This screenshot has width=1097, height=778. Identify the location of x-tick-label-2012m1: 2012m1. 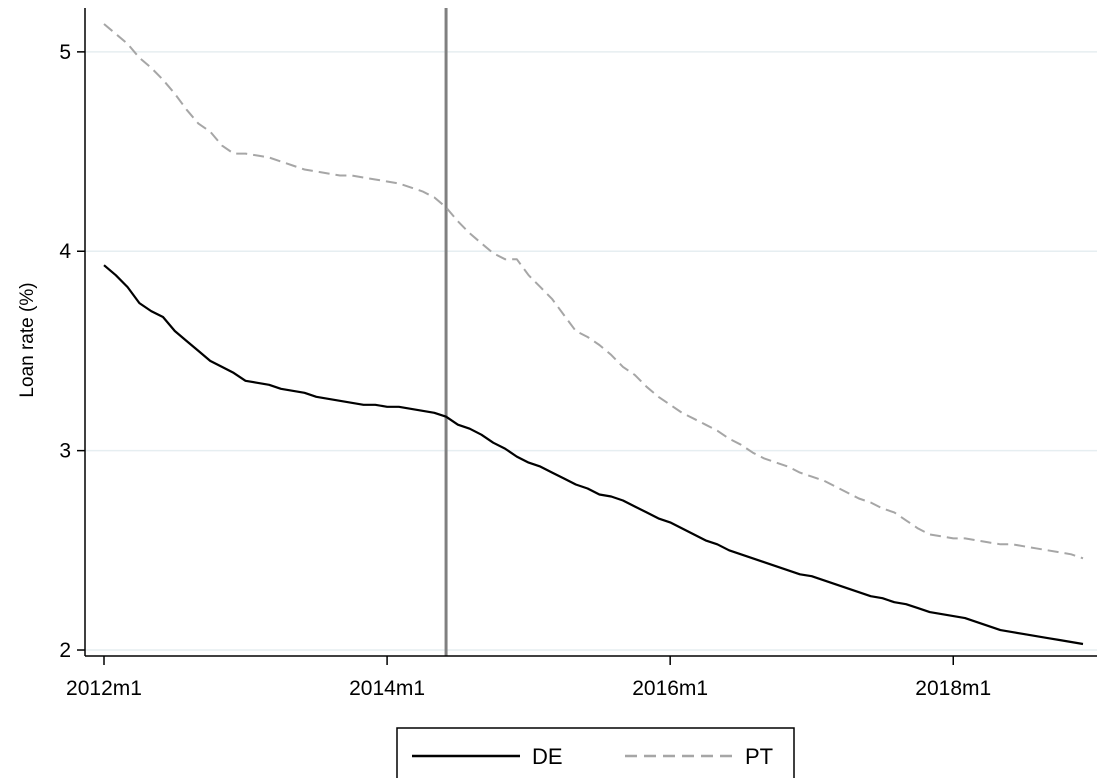
(104, 688).